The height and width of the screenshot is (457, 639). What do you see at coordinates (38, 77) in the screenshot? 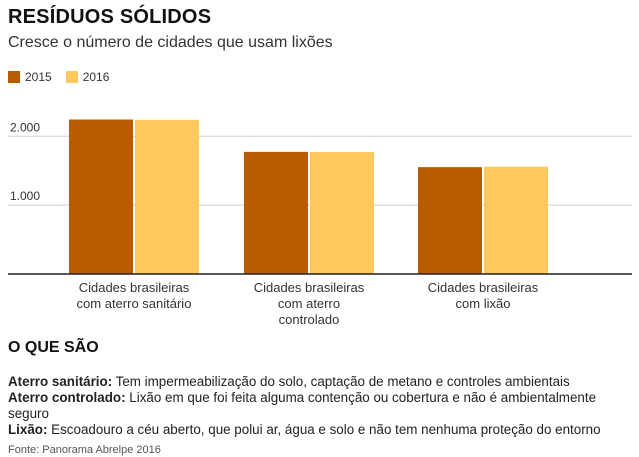
I see `legend-label-2015: 2015` at bounding box center [38, 77].